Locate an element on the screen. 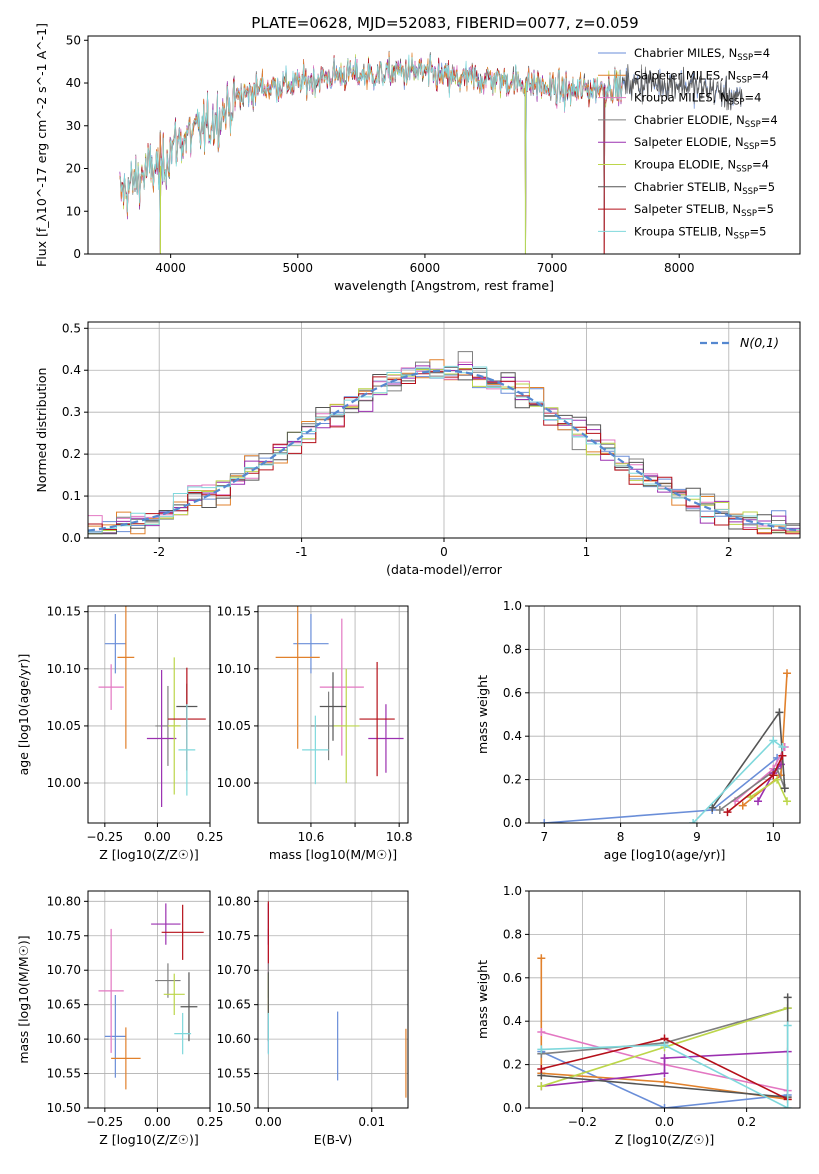  legend-entry: Kroupa STELIB, NSSP=5 is located at coordinates (700, 232).